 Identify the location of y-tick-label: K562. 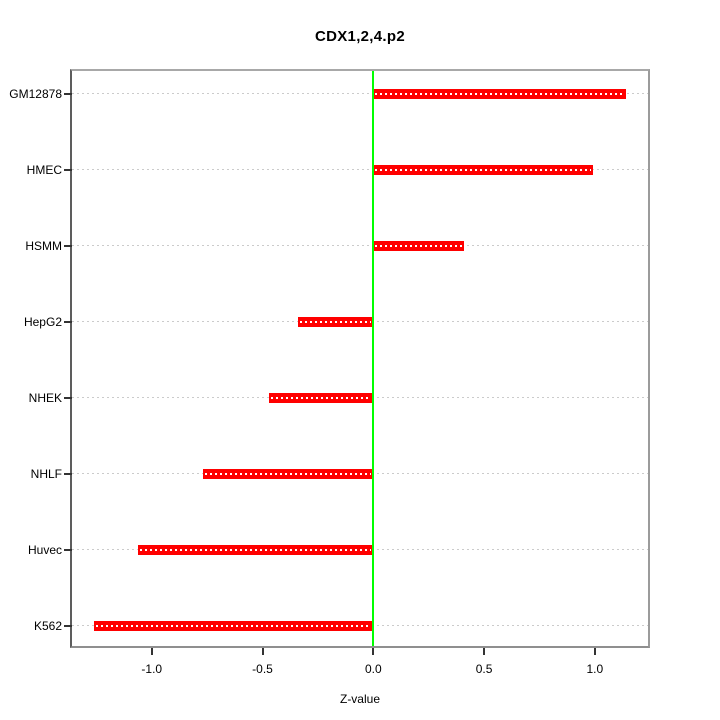
(47, 625).